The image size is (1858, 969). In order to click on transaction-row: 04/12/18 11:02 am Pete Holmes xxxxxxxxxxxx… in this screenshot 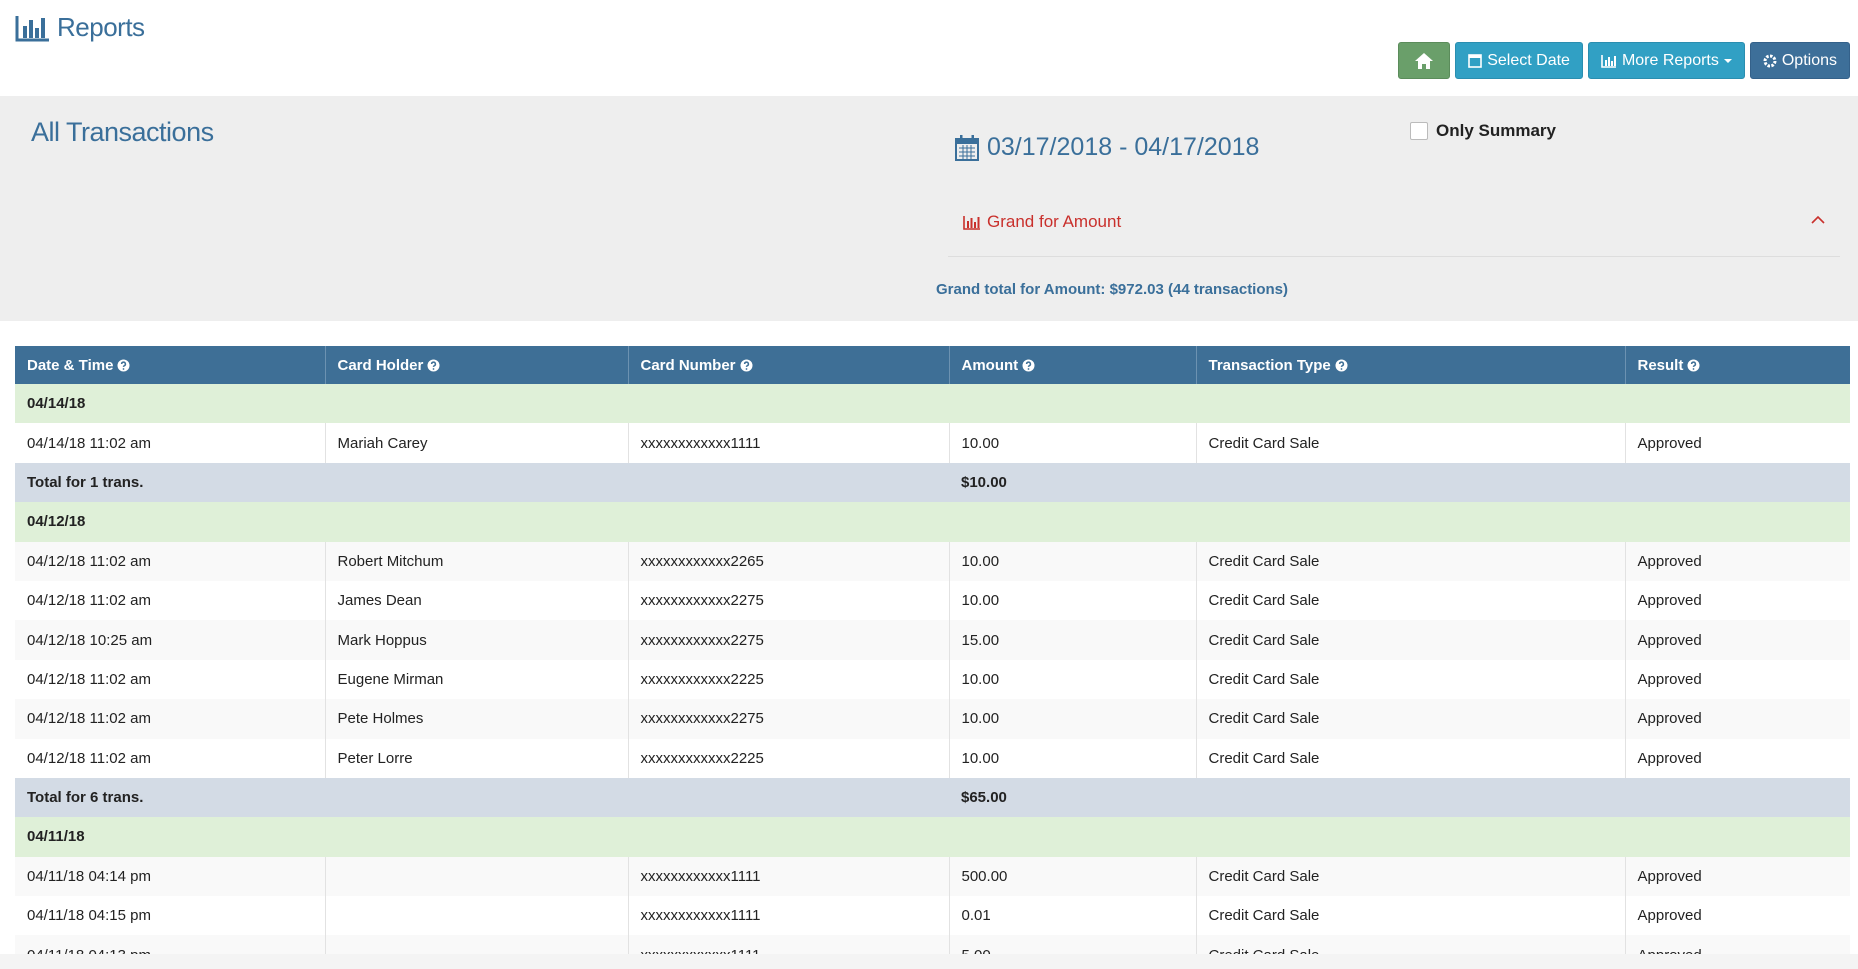, I will do `click(932, 719)`.